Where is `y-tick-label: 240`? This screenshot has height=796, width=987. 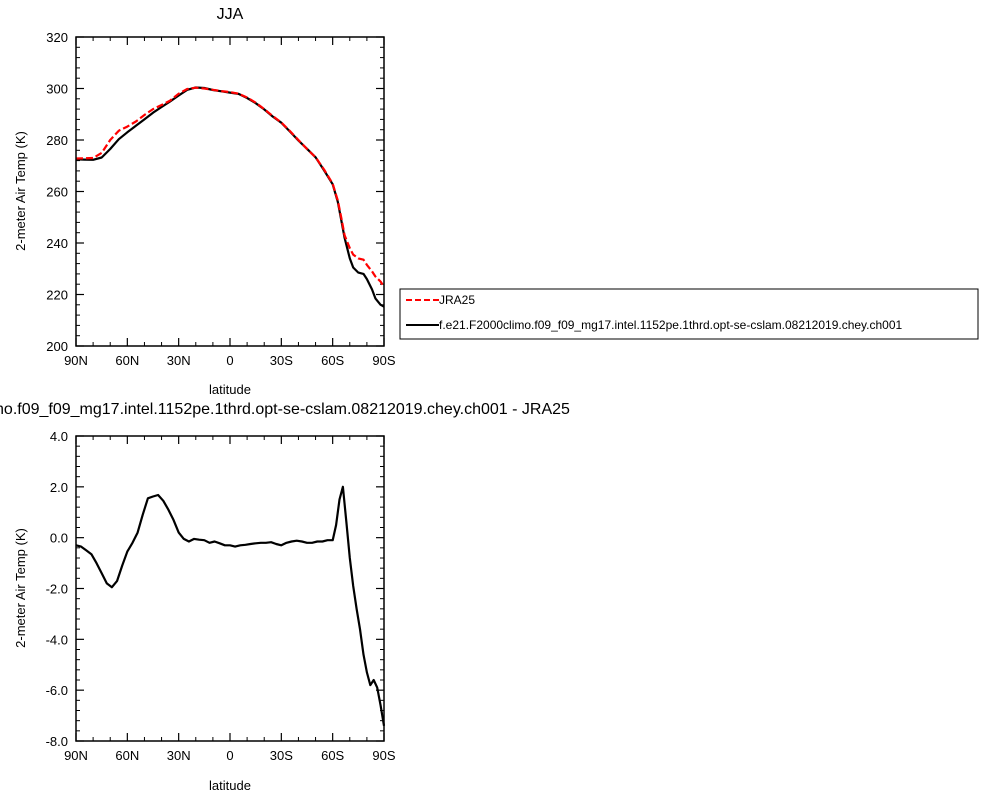 y-tick-label: 240 is located at coordinates (57, 243).